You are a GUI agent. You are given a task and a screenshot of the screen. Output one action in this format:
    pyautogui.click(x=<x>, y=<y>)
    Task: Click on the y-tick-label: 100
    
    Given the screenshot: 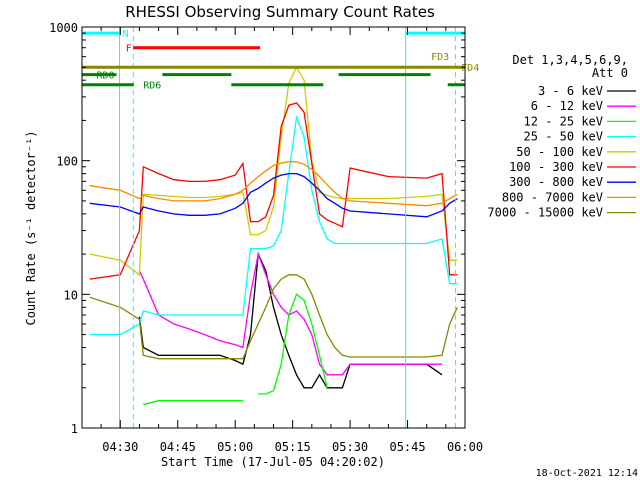 What is the action you would take?
    pyautogui.click(x=67, y=162)
    